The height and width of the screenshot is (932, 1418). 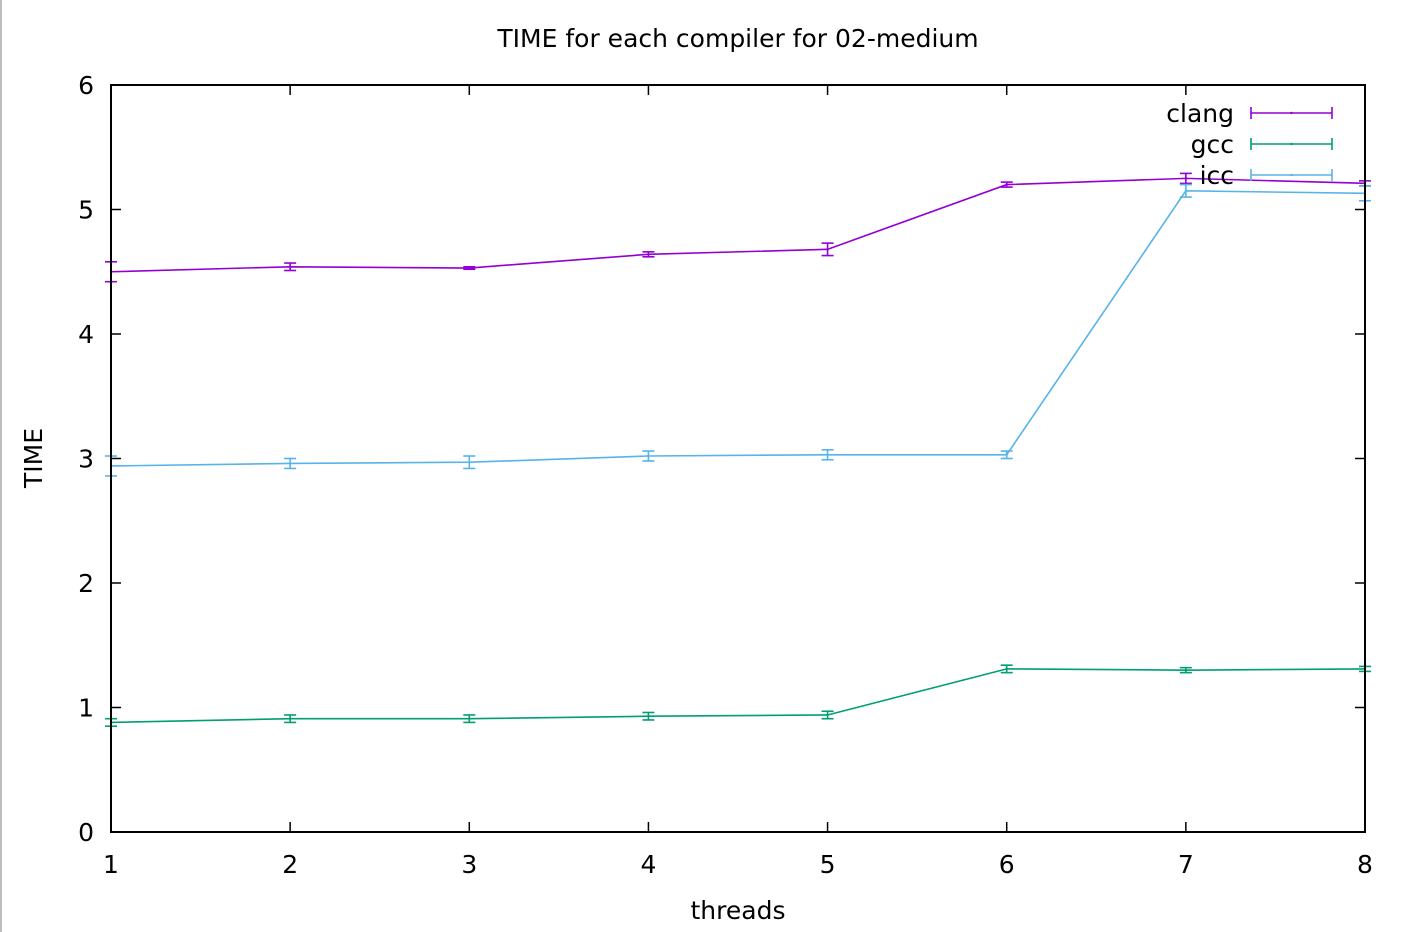 I want to click on y-tick-label: 6, so click(x=86, y=85).